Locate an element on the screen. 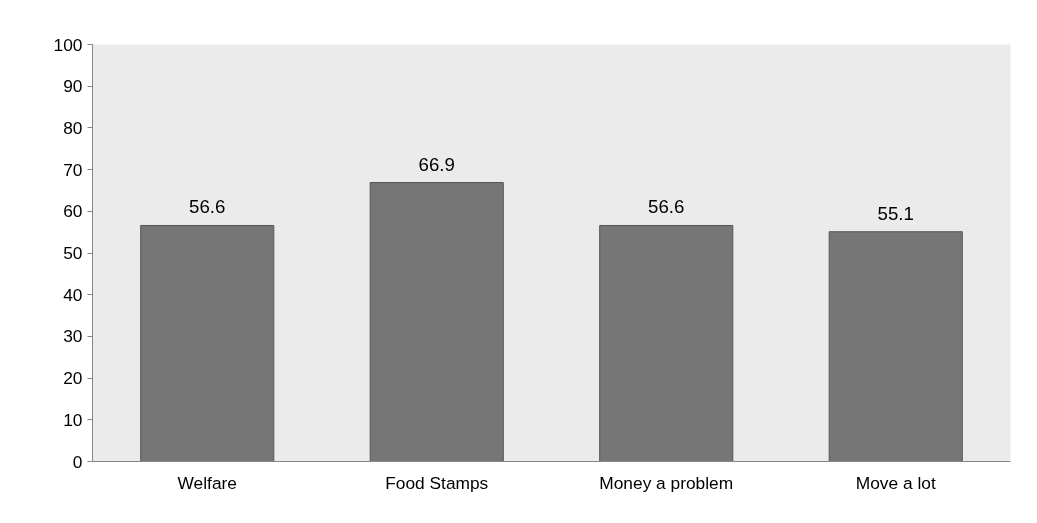 Image resolution: width=1037 pixels, height=523 pixels. y-tick-label: 100 is located at coordinates (68, 44).